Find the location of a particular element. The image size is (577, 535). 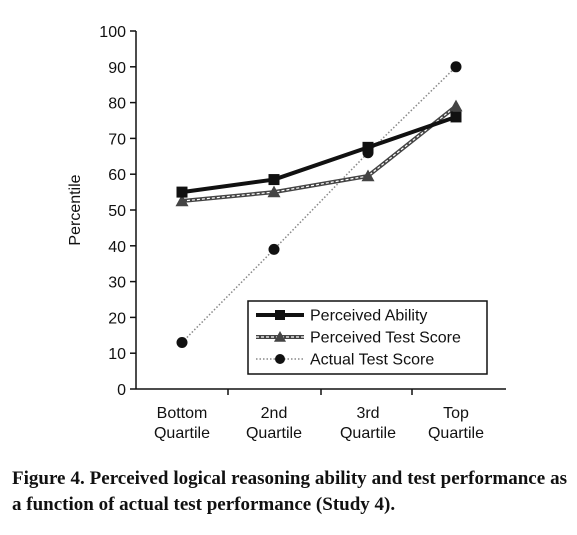

x-tick-label-line: Top is located at coordinates (456, 413).